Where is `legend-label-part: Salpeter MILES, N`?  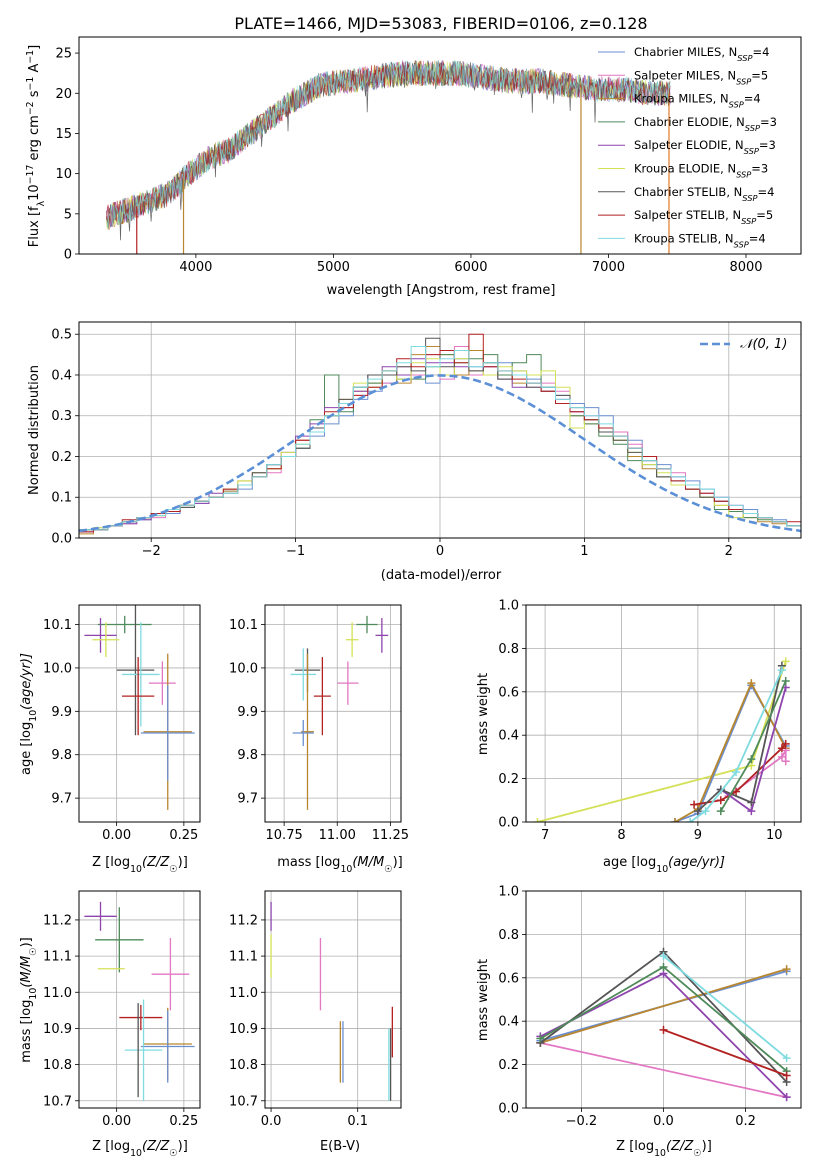 legend-label-part: Salpeter MILES, N is located at coordinates (685, 75).